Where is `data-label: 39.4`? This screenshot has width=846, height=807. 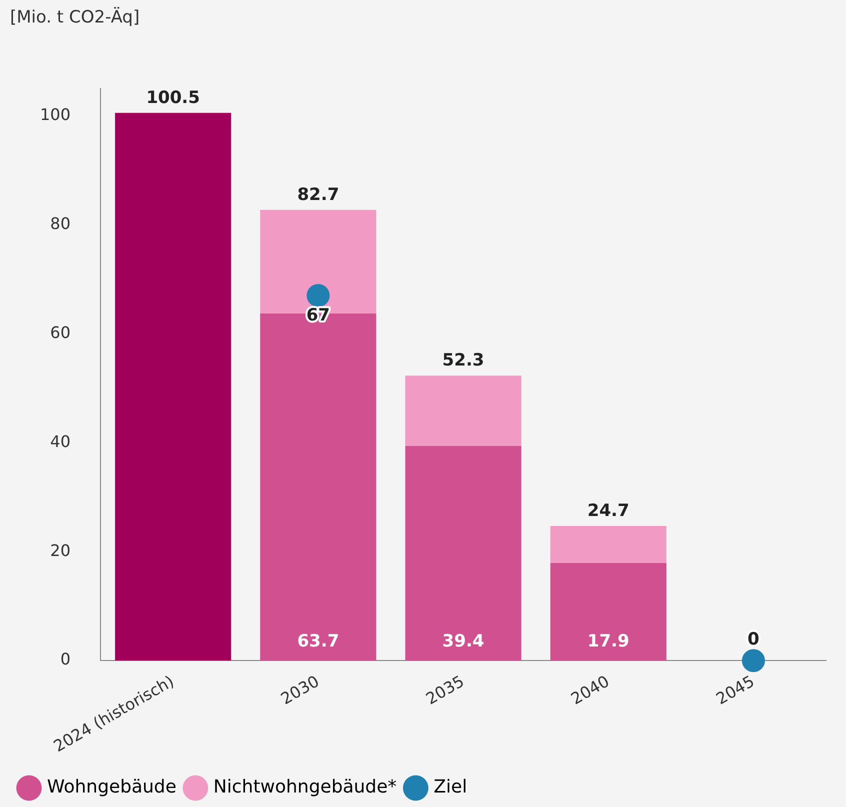 data-label: 39.4 is located at coordinates (463, 642).